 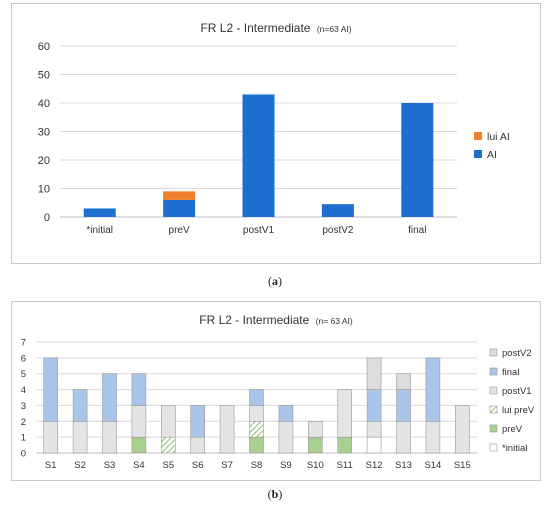 What do you see at coordinates (168, 465) in the screenshot?
I see `chart-b-category-label: S5` at bounding box center [168, 465].